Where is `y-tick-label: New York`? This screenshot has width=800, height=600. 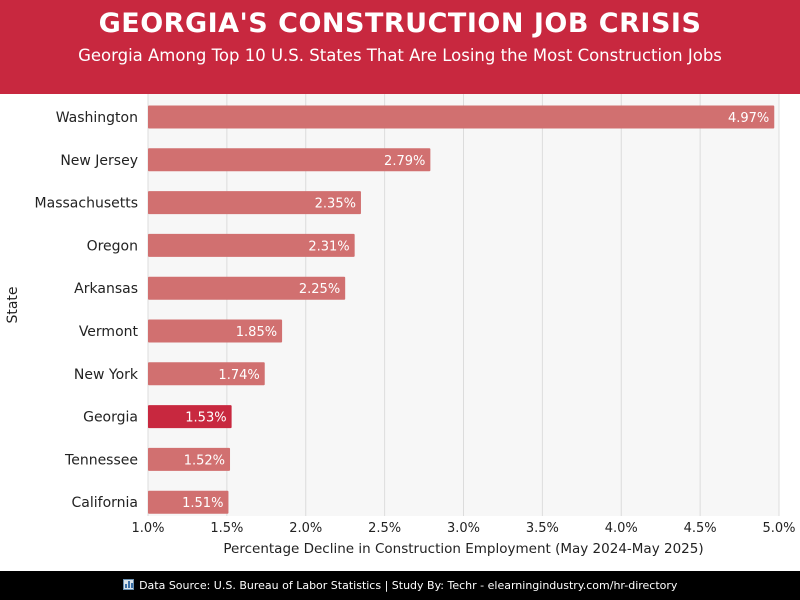 y-tick-label: New York is located at coordinates (106, 375).